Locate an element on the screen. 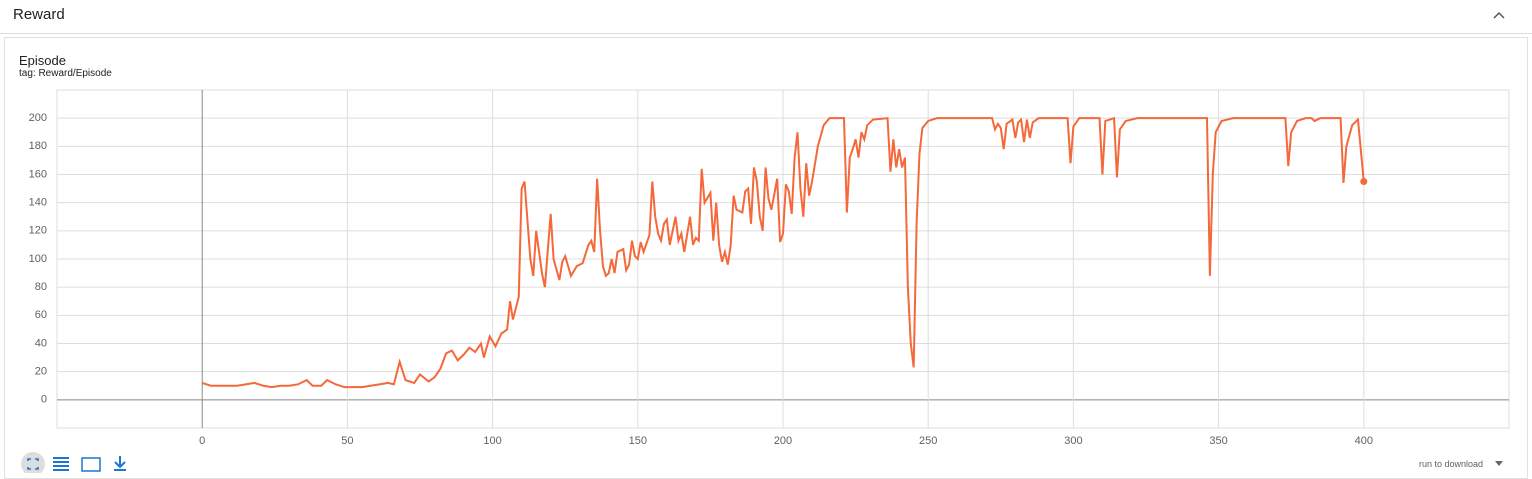 The width and height of the screenshot is (1532, 479). card-title: Episode is located at coordinates (42, 60).